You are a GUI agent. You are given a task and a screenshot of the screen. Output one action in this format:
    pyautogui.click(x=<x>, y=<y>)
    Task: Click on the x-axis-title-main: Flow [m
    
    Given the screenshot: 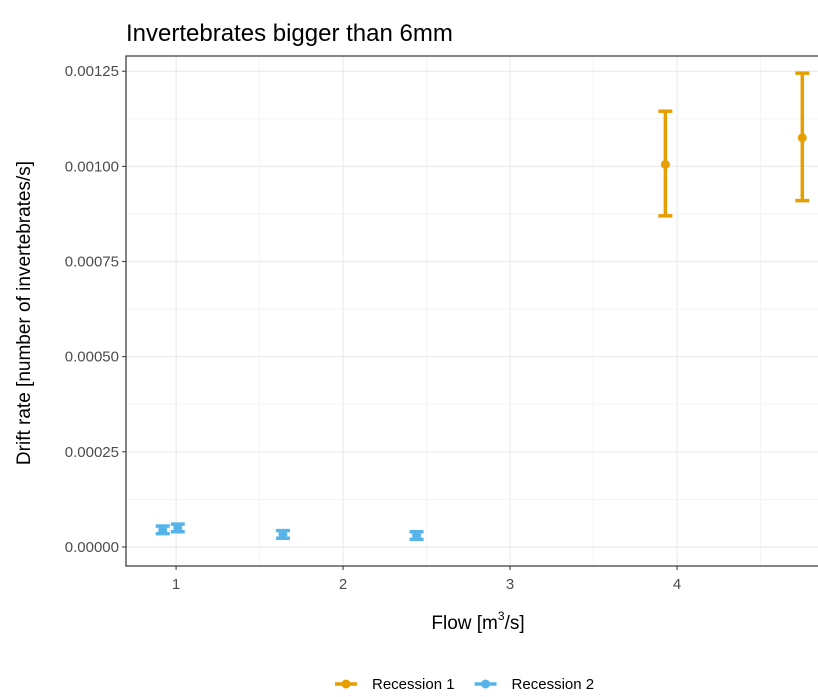 What is the action you would take?
    pyautogui.click(x=464, y=623)
    